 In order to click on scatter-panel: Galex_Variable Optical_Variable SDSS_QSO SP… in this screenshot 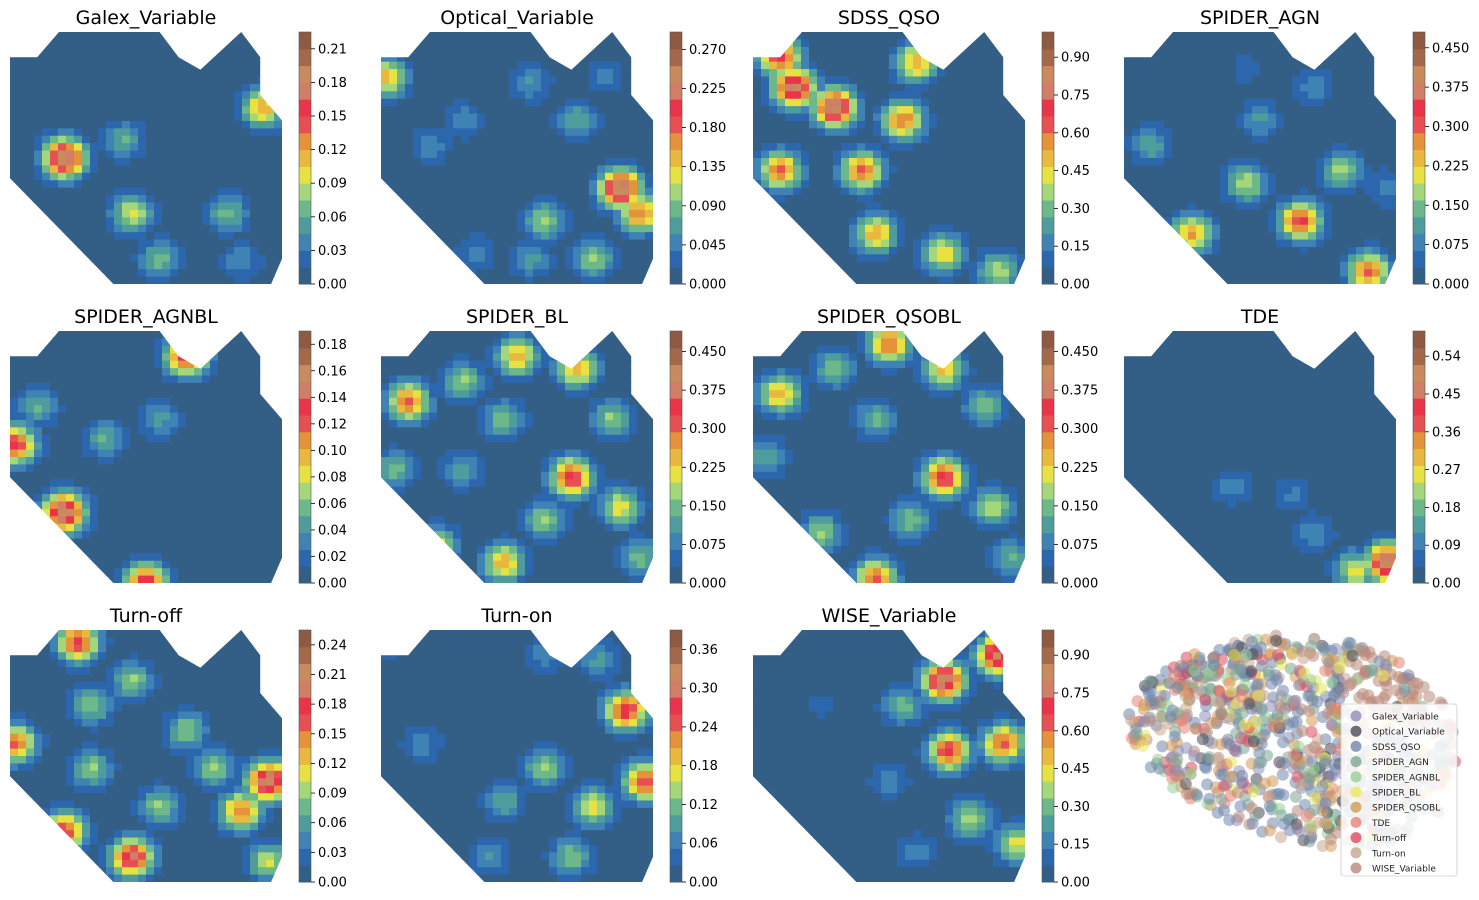, I will do `click(1292, 753)`.